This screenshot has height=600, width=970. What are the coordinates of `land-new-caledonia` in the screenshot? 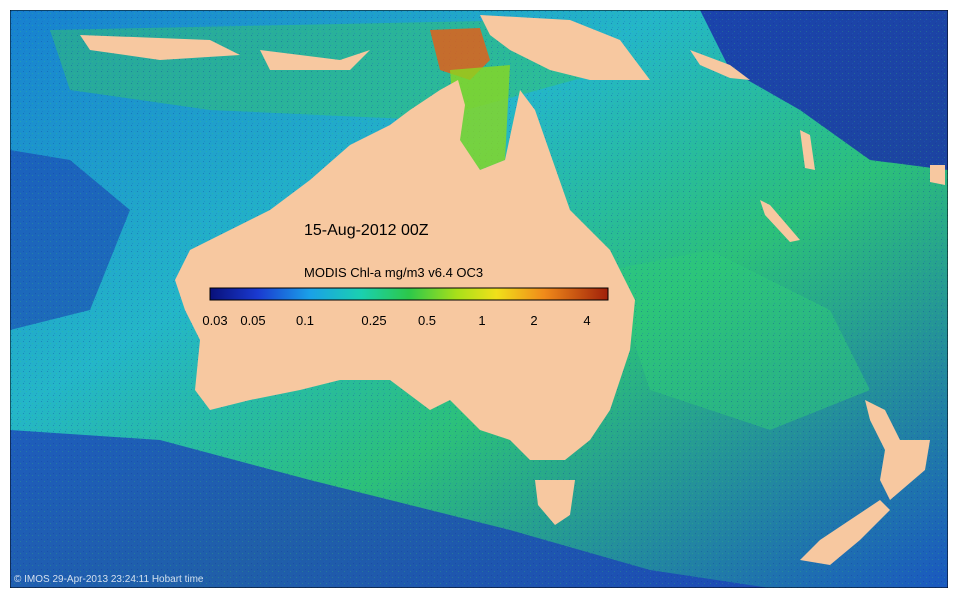 It's located at (780, 221).